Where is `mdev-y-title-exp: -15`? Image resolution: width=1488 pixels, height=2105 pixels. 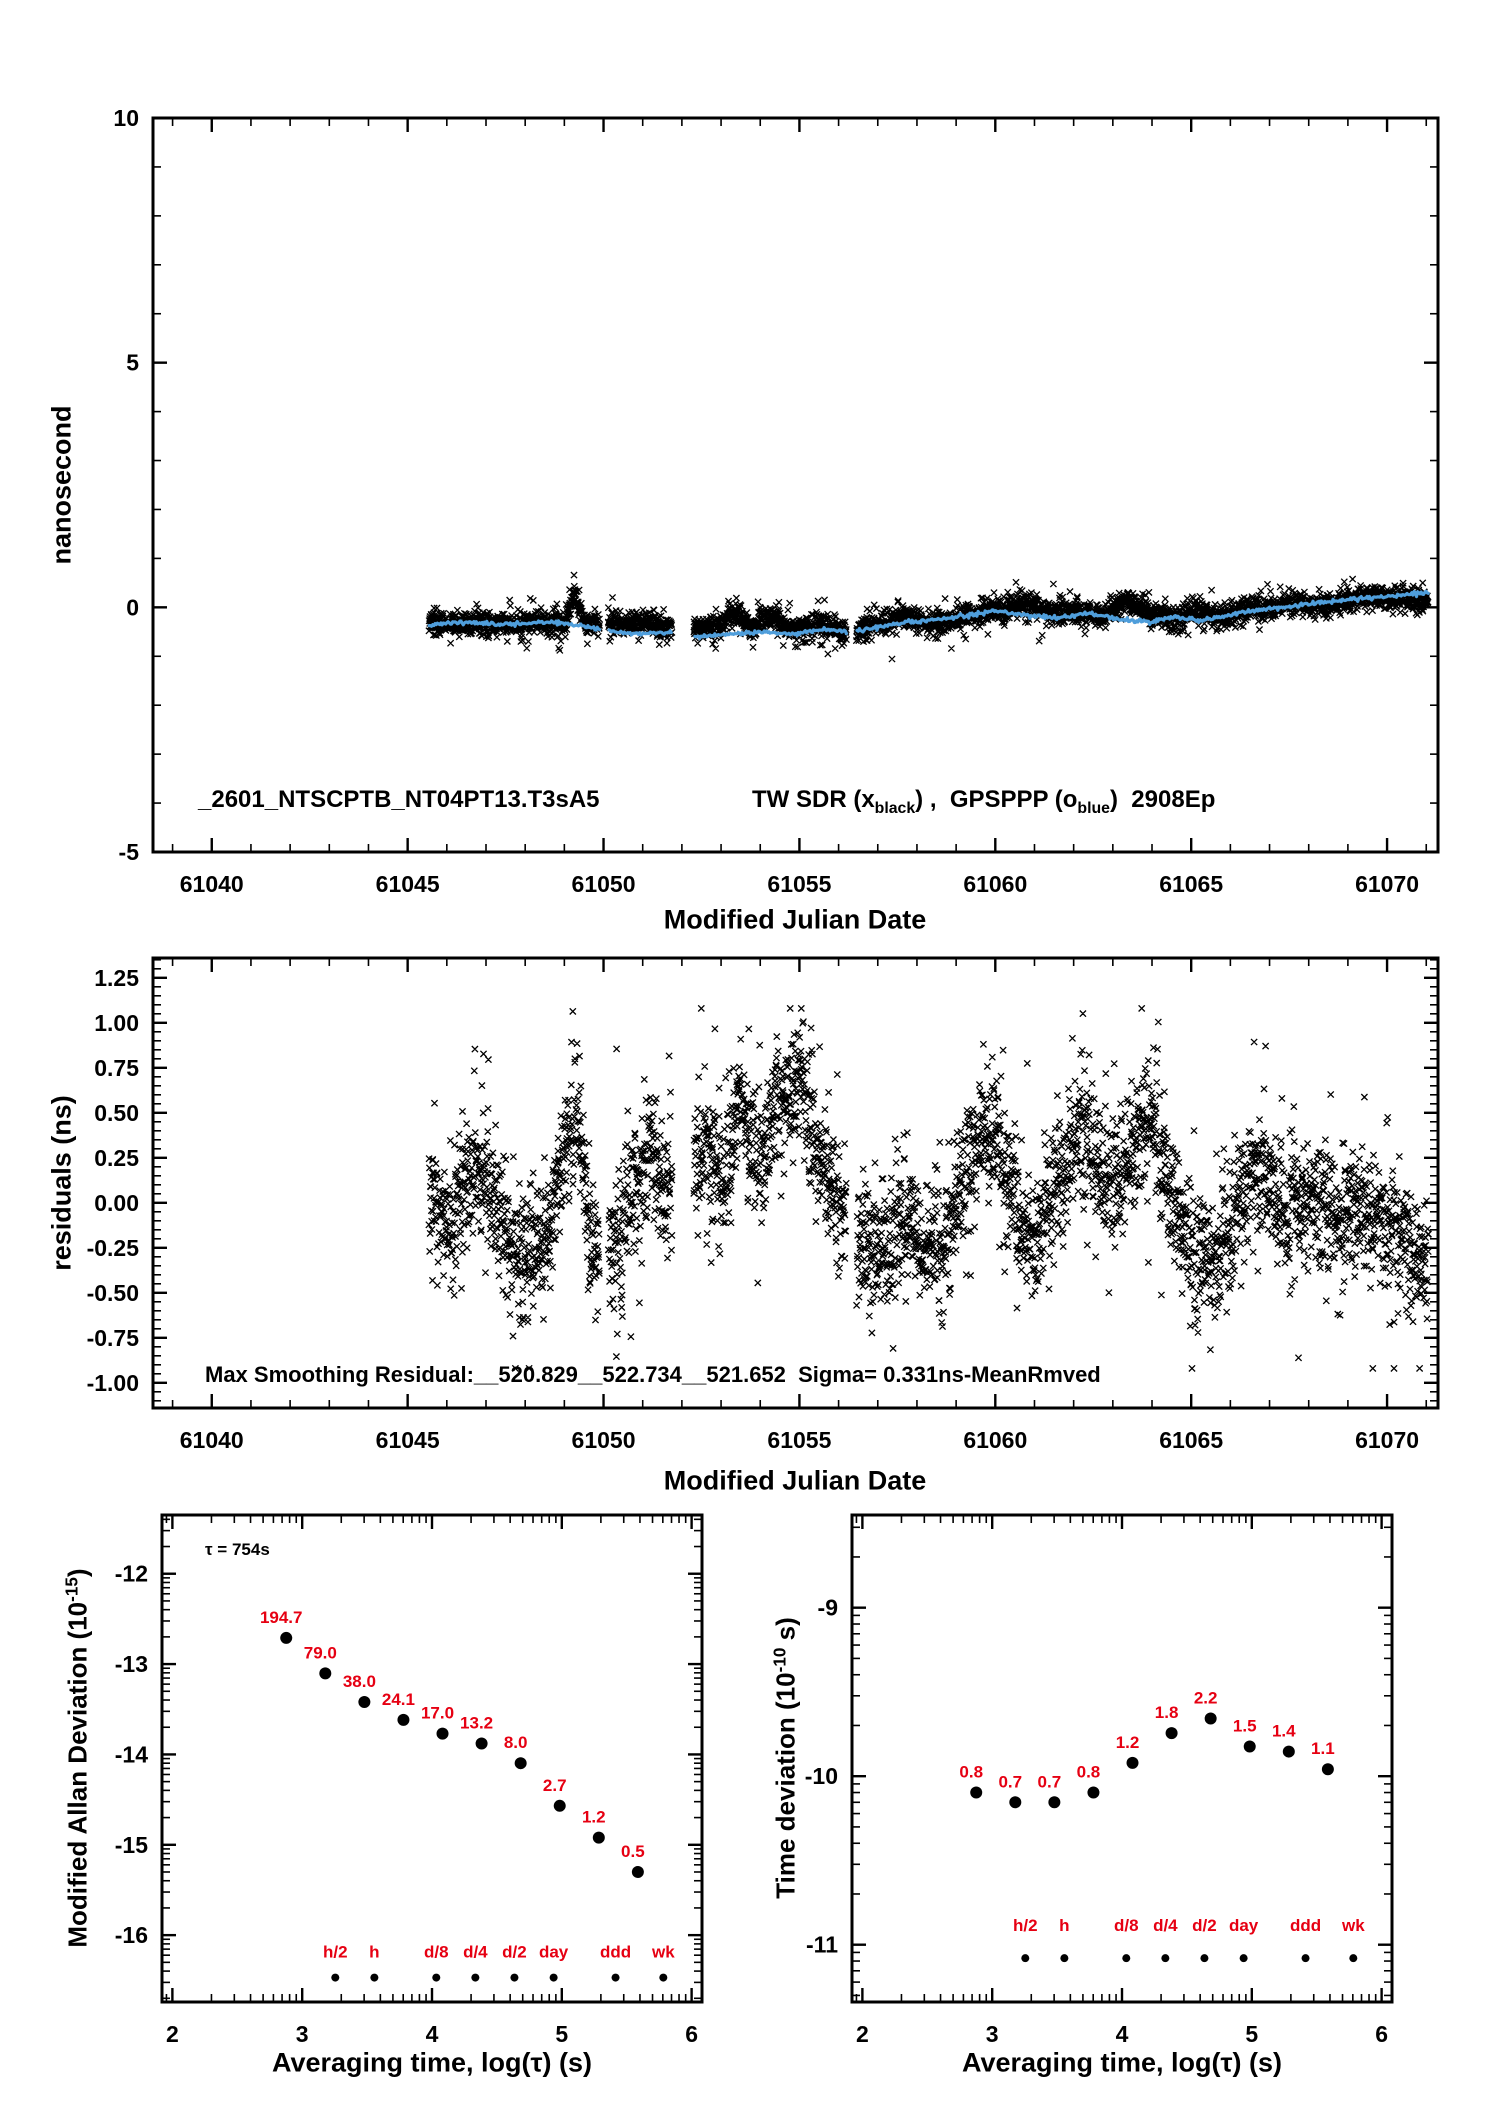 mdev-y-title-exp: -15 is located at coordinates (71, 1589).